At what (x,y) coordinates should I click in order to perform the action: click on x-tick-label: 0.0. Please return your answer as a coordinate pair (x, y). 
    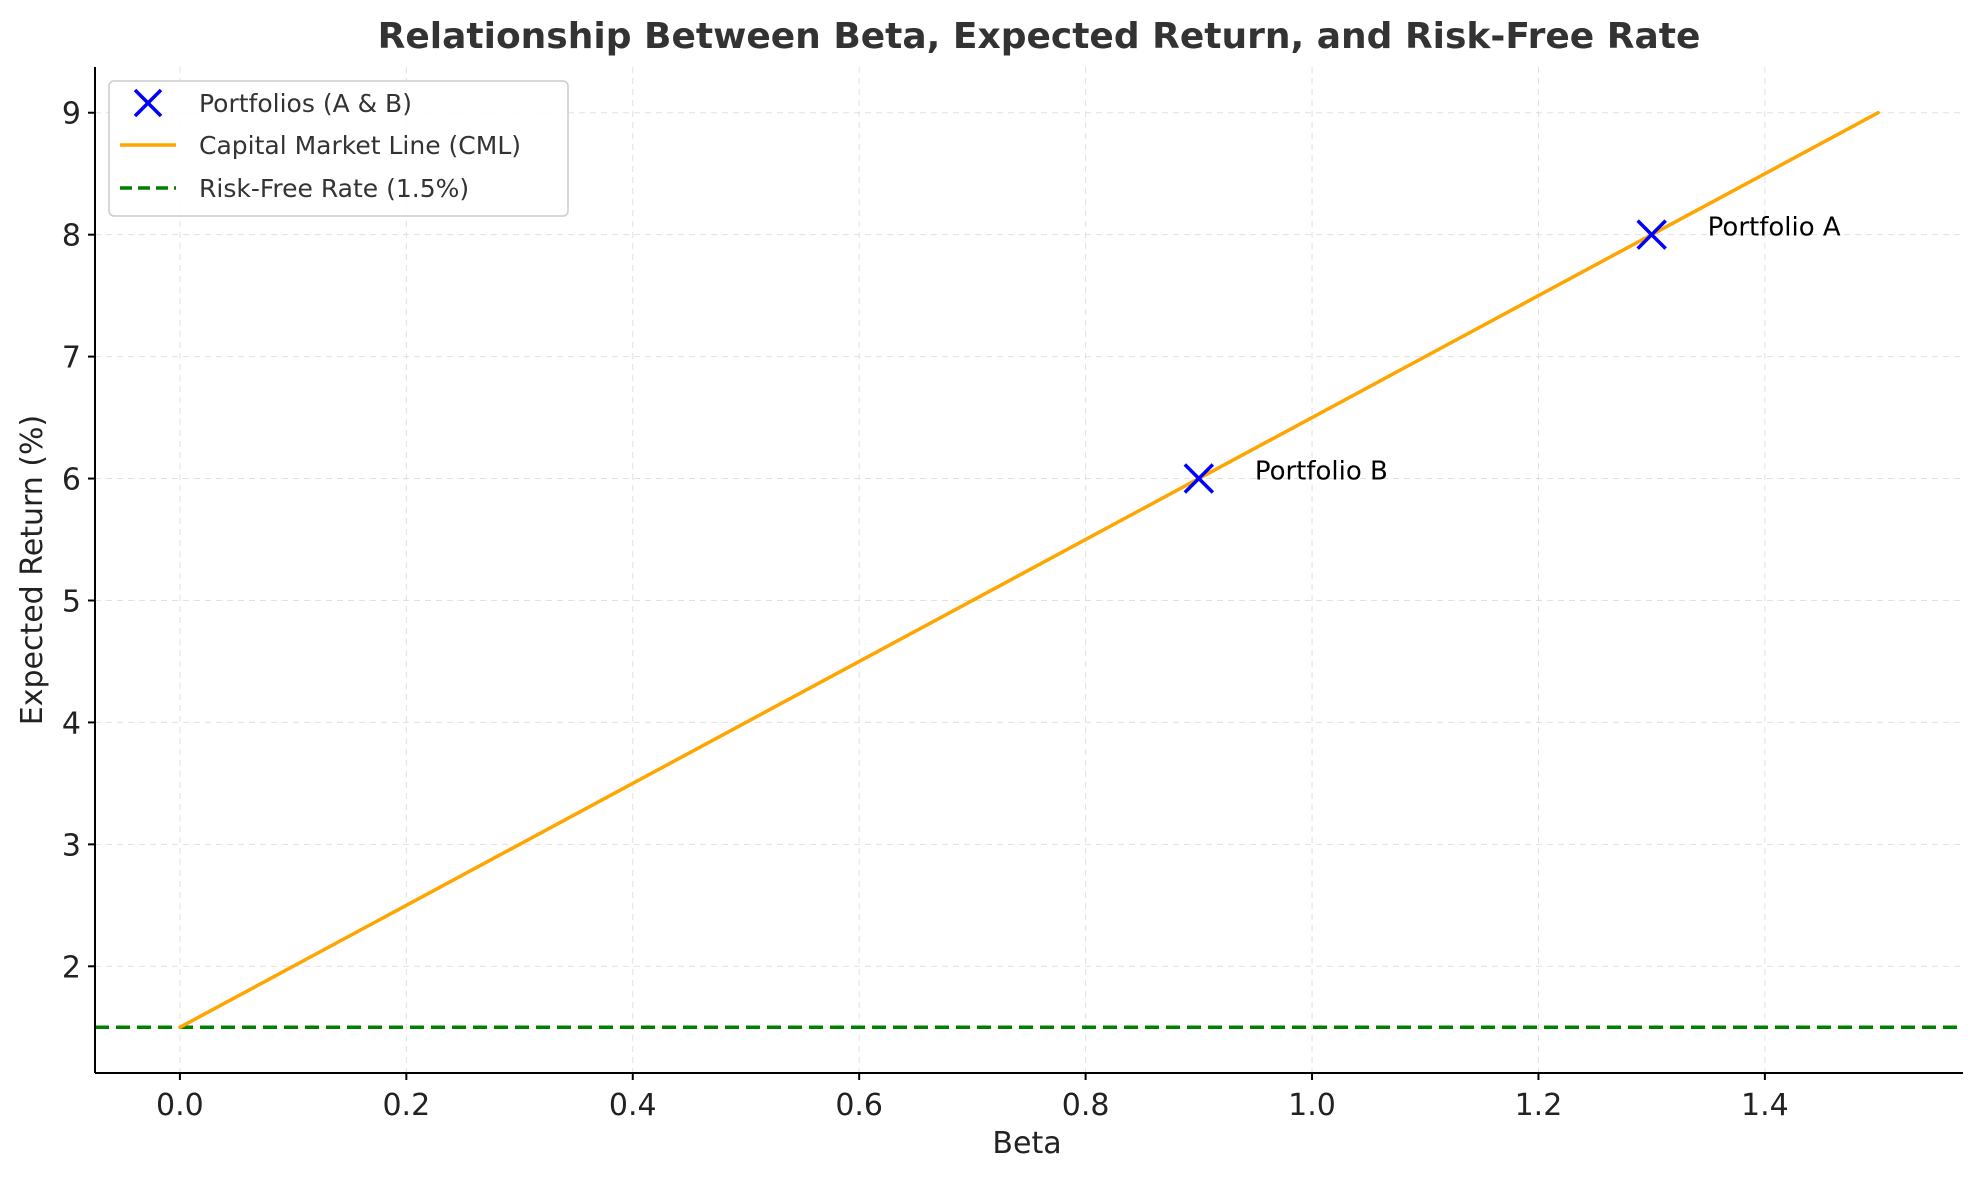
    Looking at the image, I should click on (180, 1105).